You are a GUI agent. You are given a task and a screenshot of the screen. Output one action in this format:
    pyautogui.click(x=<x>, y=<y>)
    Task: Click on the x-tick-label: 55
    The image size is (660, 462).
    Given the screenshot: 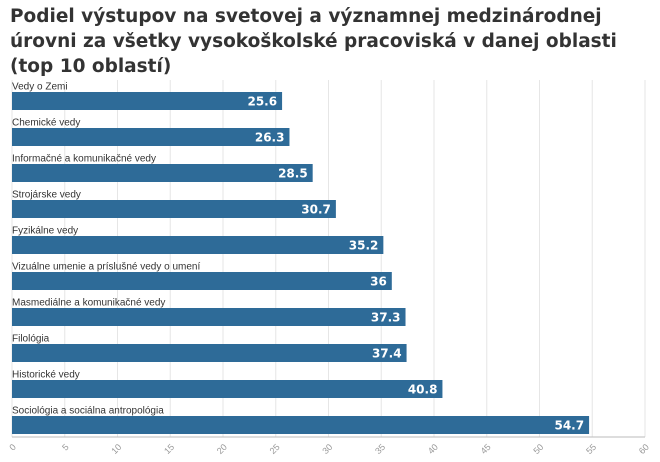 What is the action you would take?
    pyautogui.click(x=591, y=449)
    